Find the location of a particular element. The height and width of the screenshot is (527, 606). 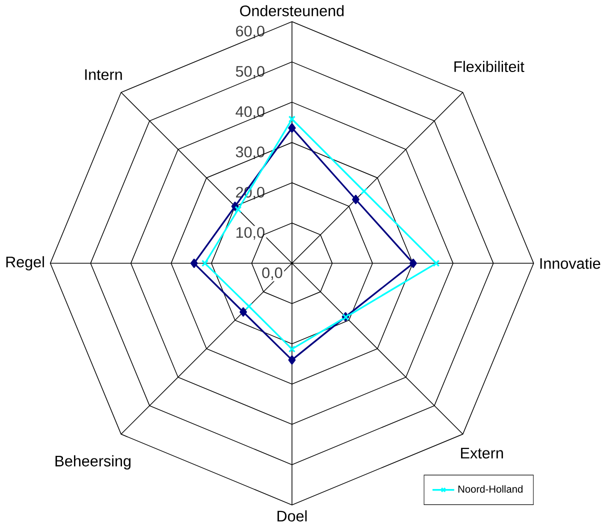

spoke-label: Flexibiliteit is located at coordinates (489, 66).